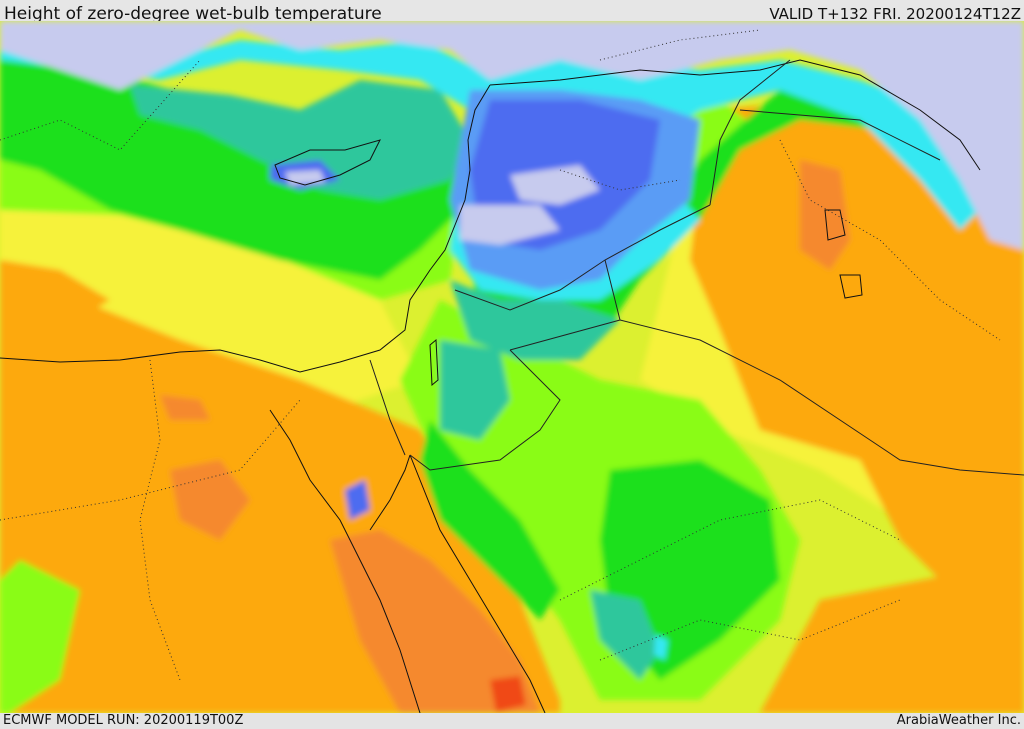 This screenshot has height=729, width=1024. What do you see at coordinates (123, 720) in the screenshot?
I see `model-run-label: ECMWF MODEL RUN: 20200119T00Z` at bounding box center [123, 720].